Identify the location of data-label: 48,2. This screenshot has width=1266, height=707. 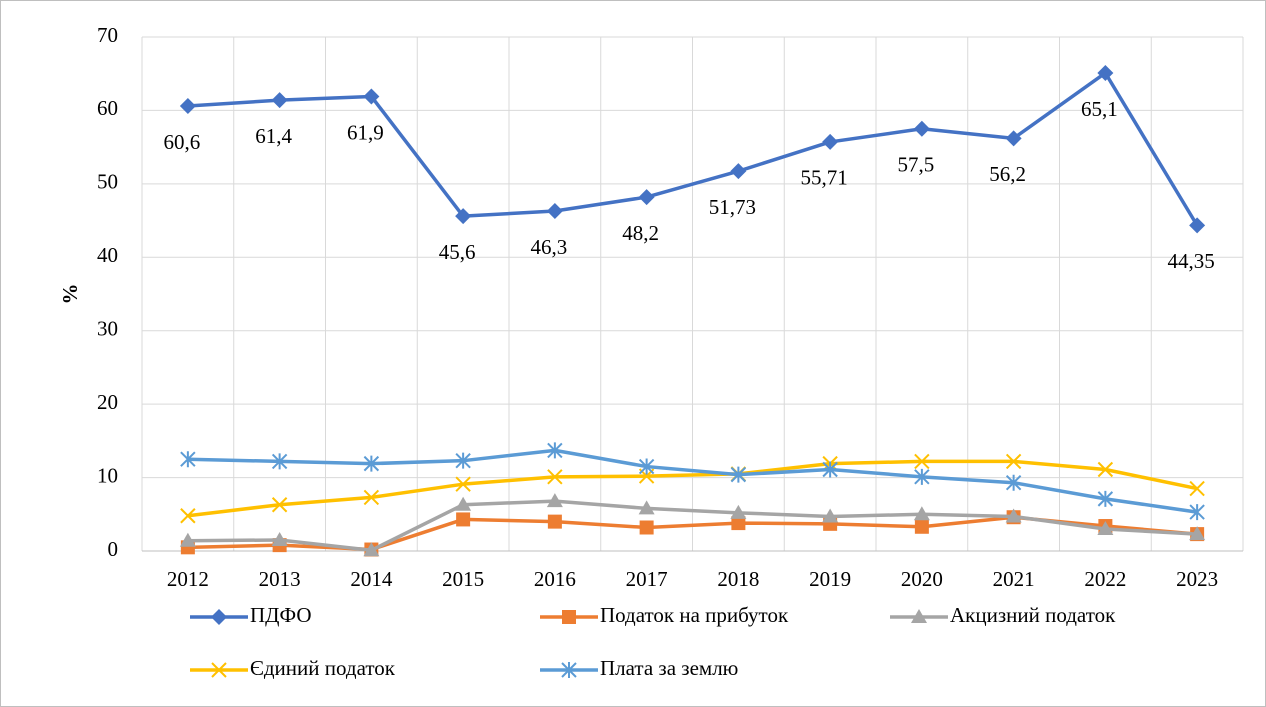
(640, 233).